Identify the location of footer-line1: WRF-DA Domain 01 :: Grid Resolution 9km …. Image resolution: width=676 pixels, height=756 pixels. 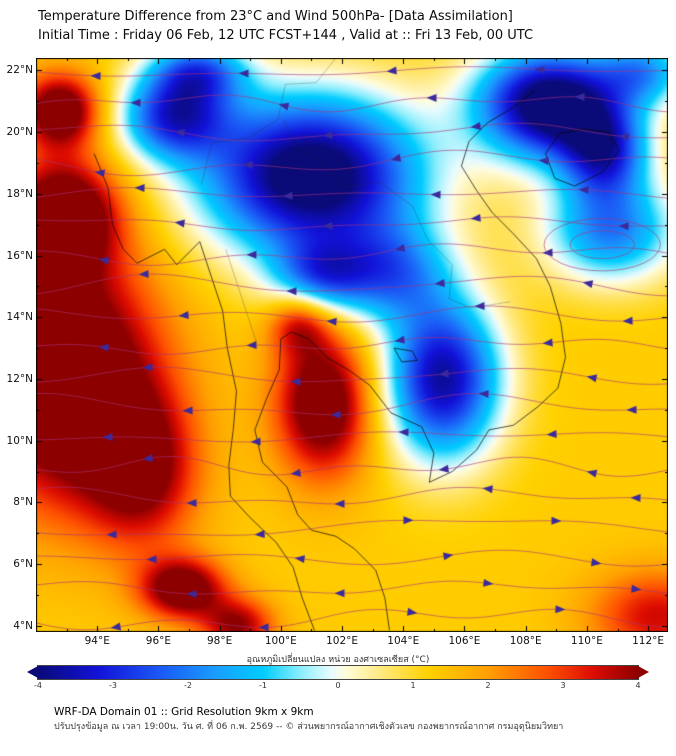
(184, 712).